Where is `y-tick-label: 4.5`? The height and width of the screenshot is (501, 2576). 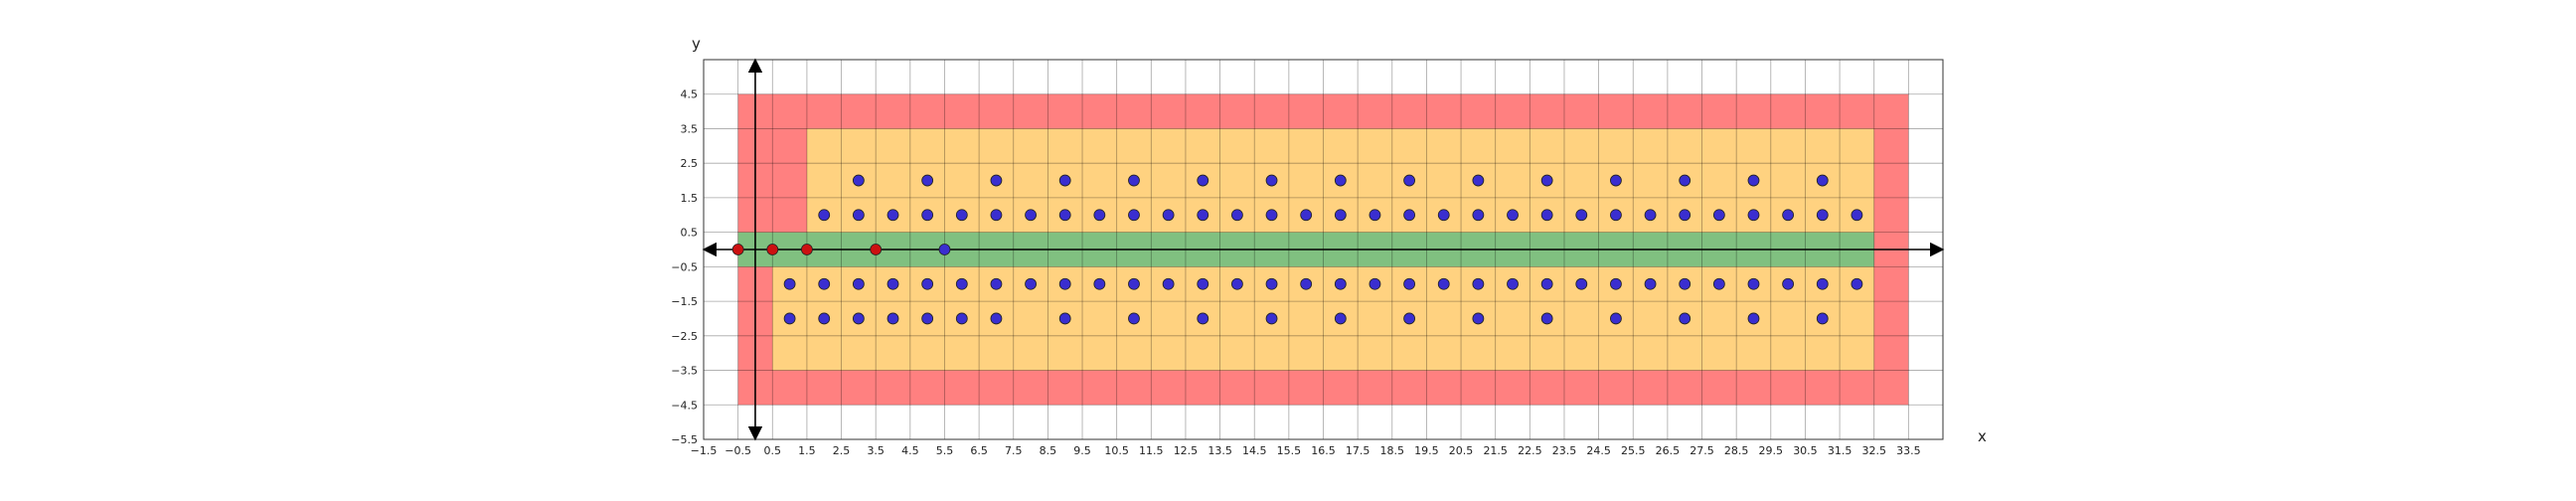
y-tick-label: 4.5 is located at coordinates (690, 94).